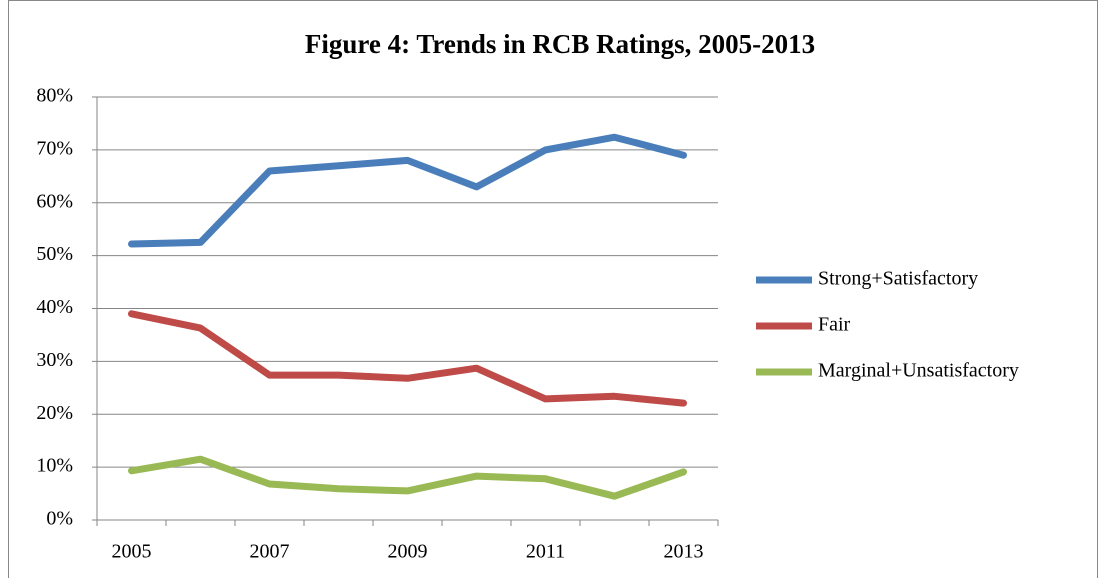 The width and height of the screenshot is (1099, 578). I want to click on x-tick-label: 2013, so click(684, 552).